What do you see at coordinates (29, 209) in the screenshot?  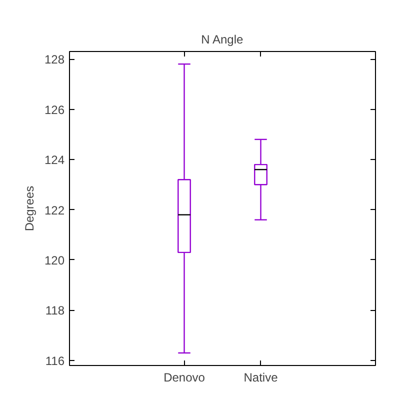 I see `y-axis-title: Degrees` at bounding box center [29, 209].